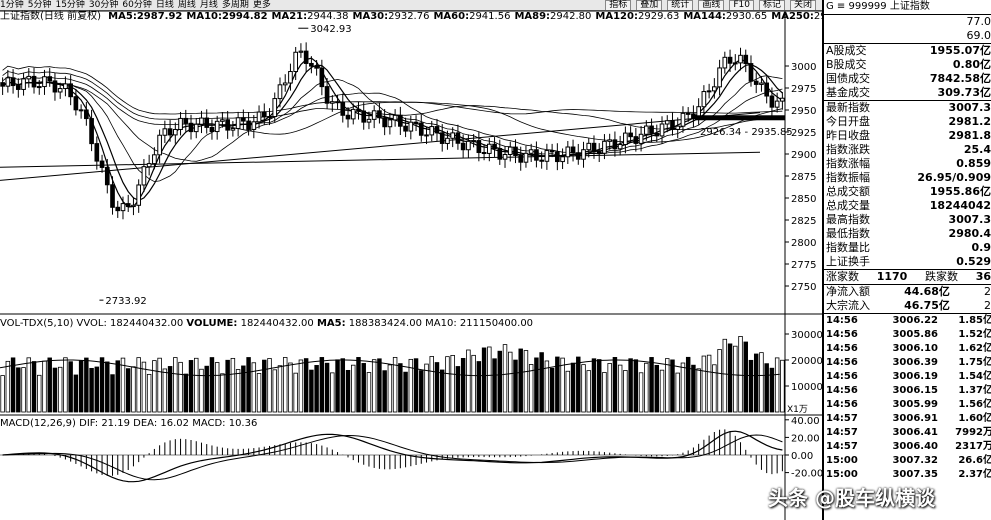 Image resolution: width=991 pixels, height=520 pixels. What do you see at coordinates (907, 419) in the screenshot?
I see `tick-row: 14:57 3006.91 1.60亿` at bounding box center [907, 419].